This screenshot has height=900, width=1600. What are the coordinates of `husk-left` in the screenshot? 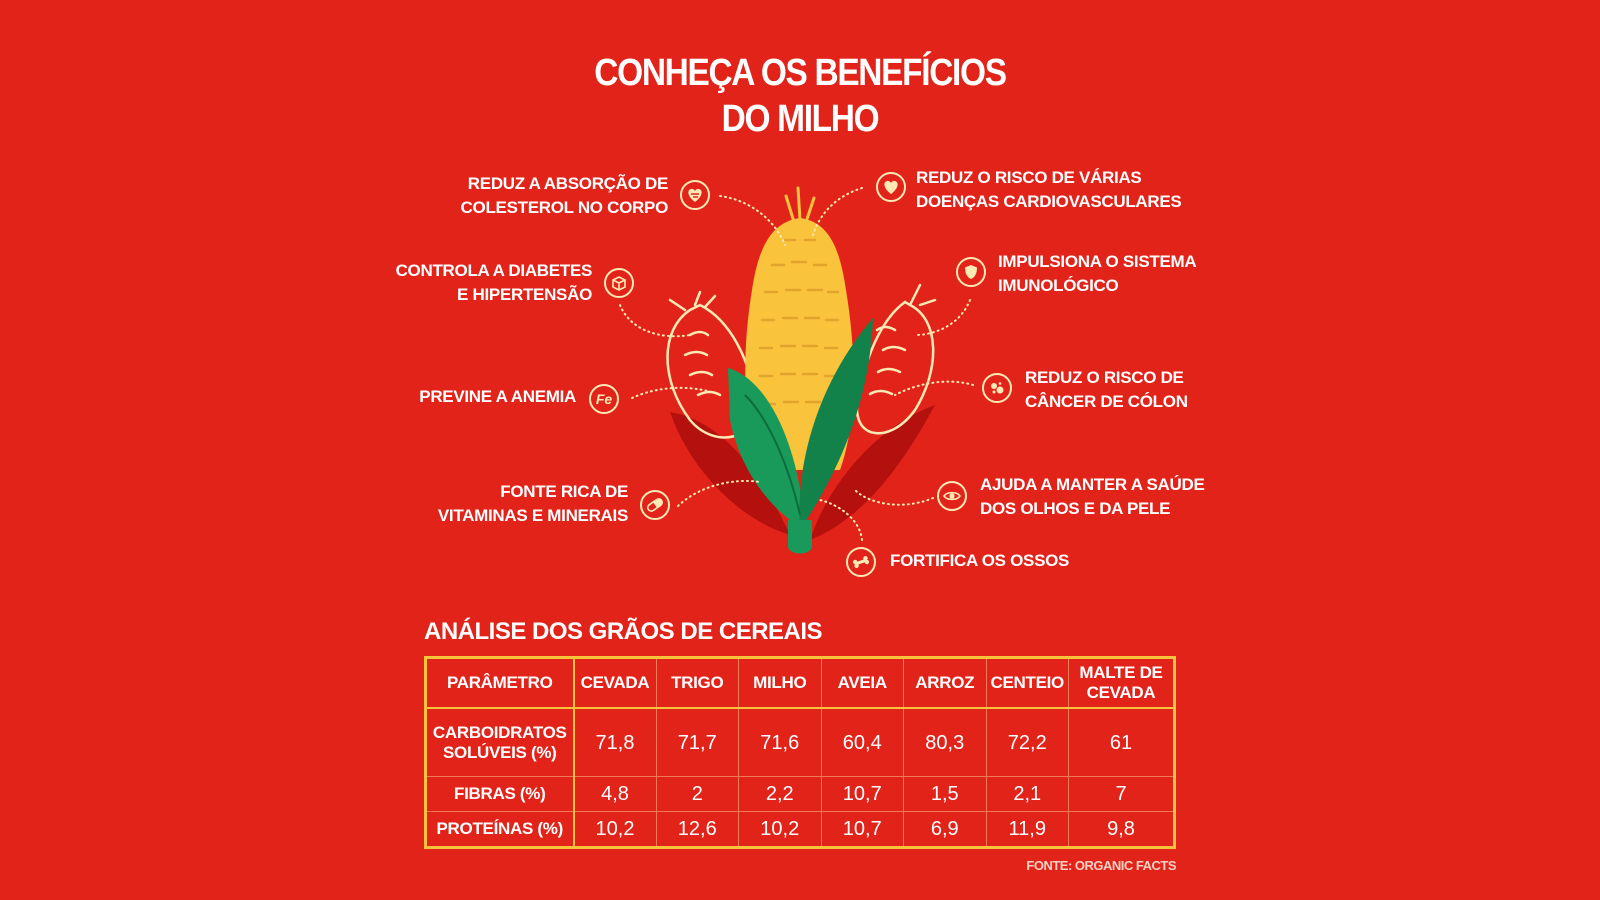 It's located at (766, 449).